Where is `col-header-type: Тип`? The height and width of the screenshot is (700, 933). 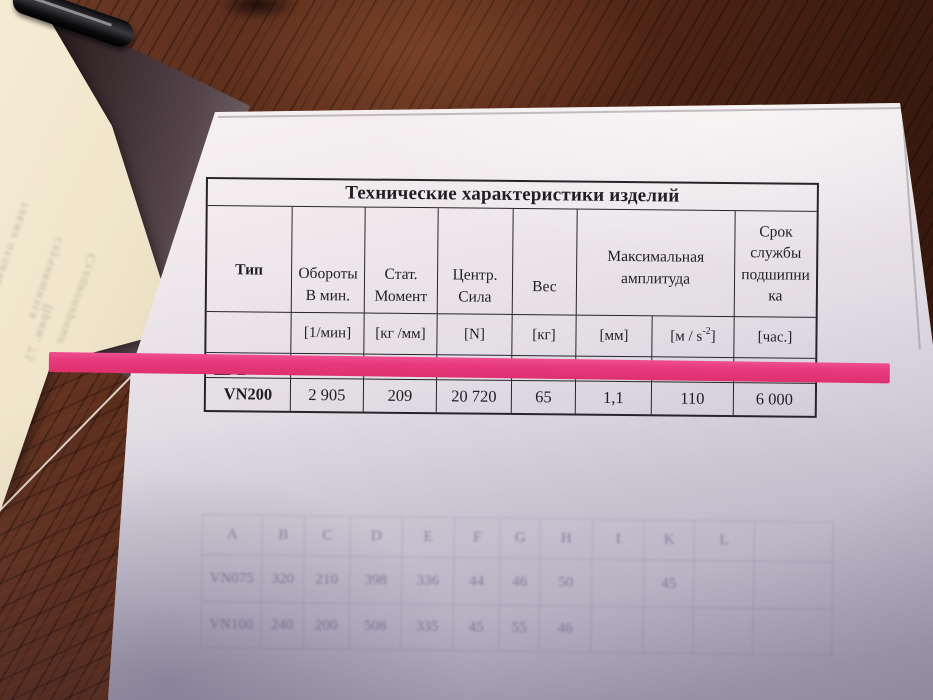 col-header-type: Тип is located at coordinates (249, 259).